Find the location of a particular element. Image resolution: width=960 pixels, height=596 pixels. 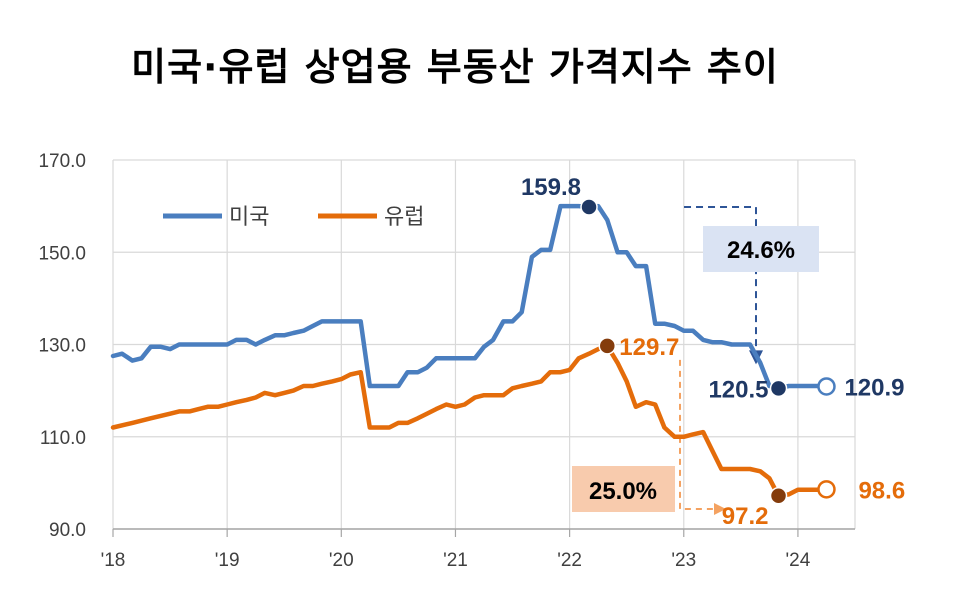

y-tick-label: 170.0 is located at coordinates (62, 161).